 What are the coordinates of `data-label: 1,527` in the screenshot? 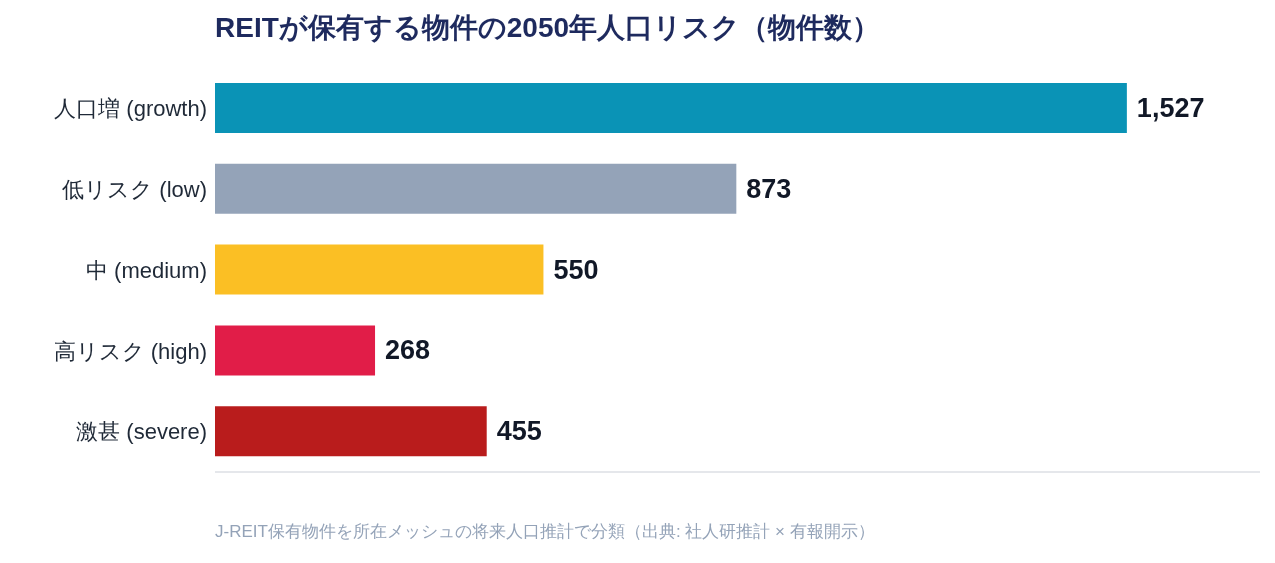 It's located at (1170, 108).